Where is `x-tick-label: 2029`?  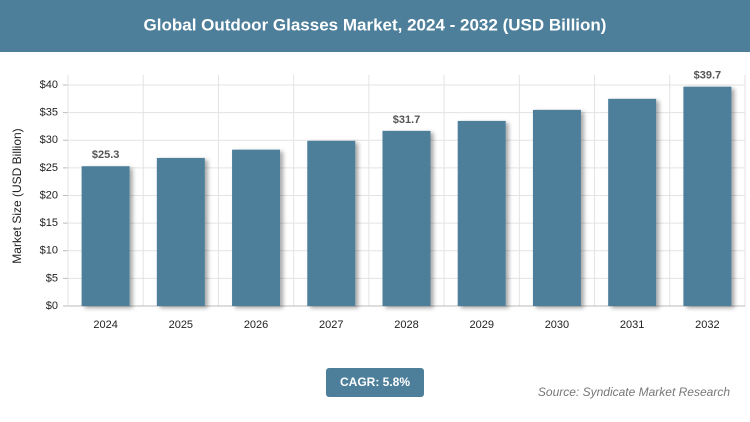
x-tick-label: 2029 is located at coordinates (481, 325).